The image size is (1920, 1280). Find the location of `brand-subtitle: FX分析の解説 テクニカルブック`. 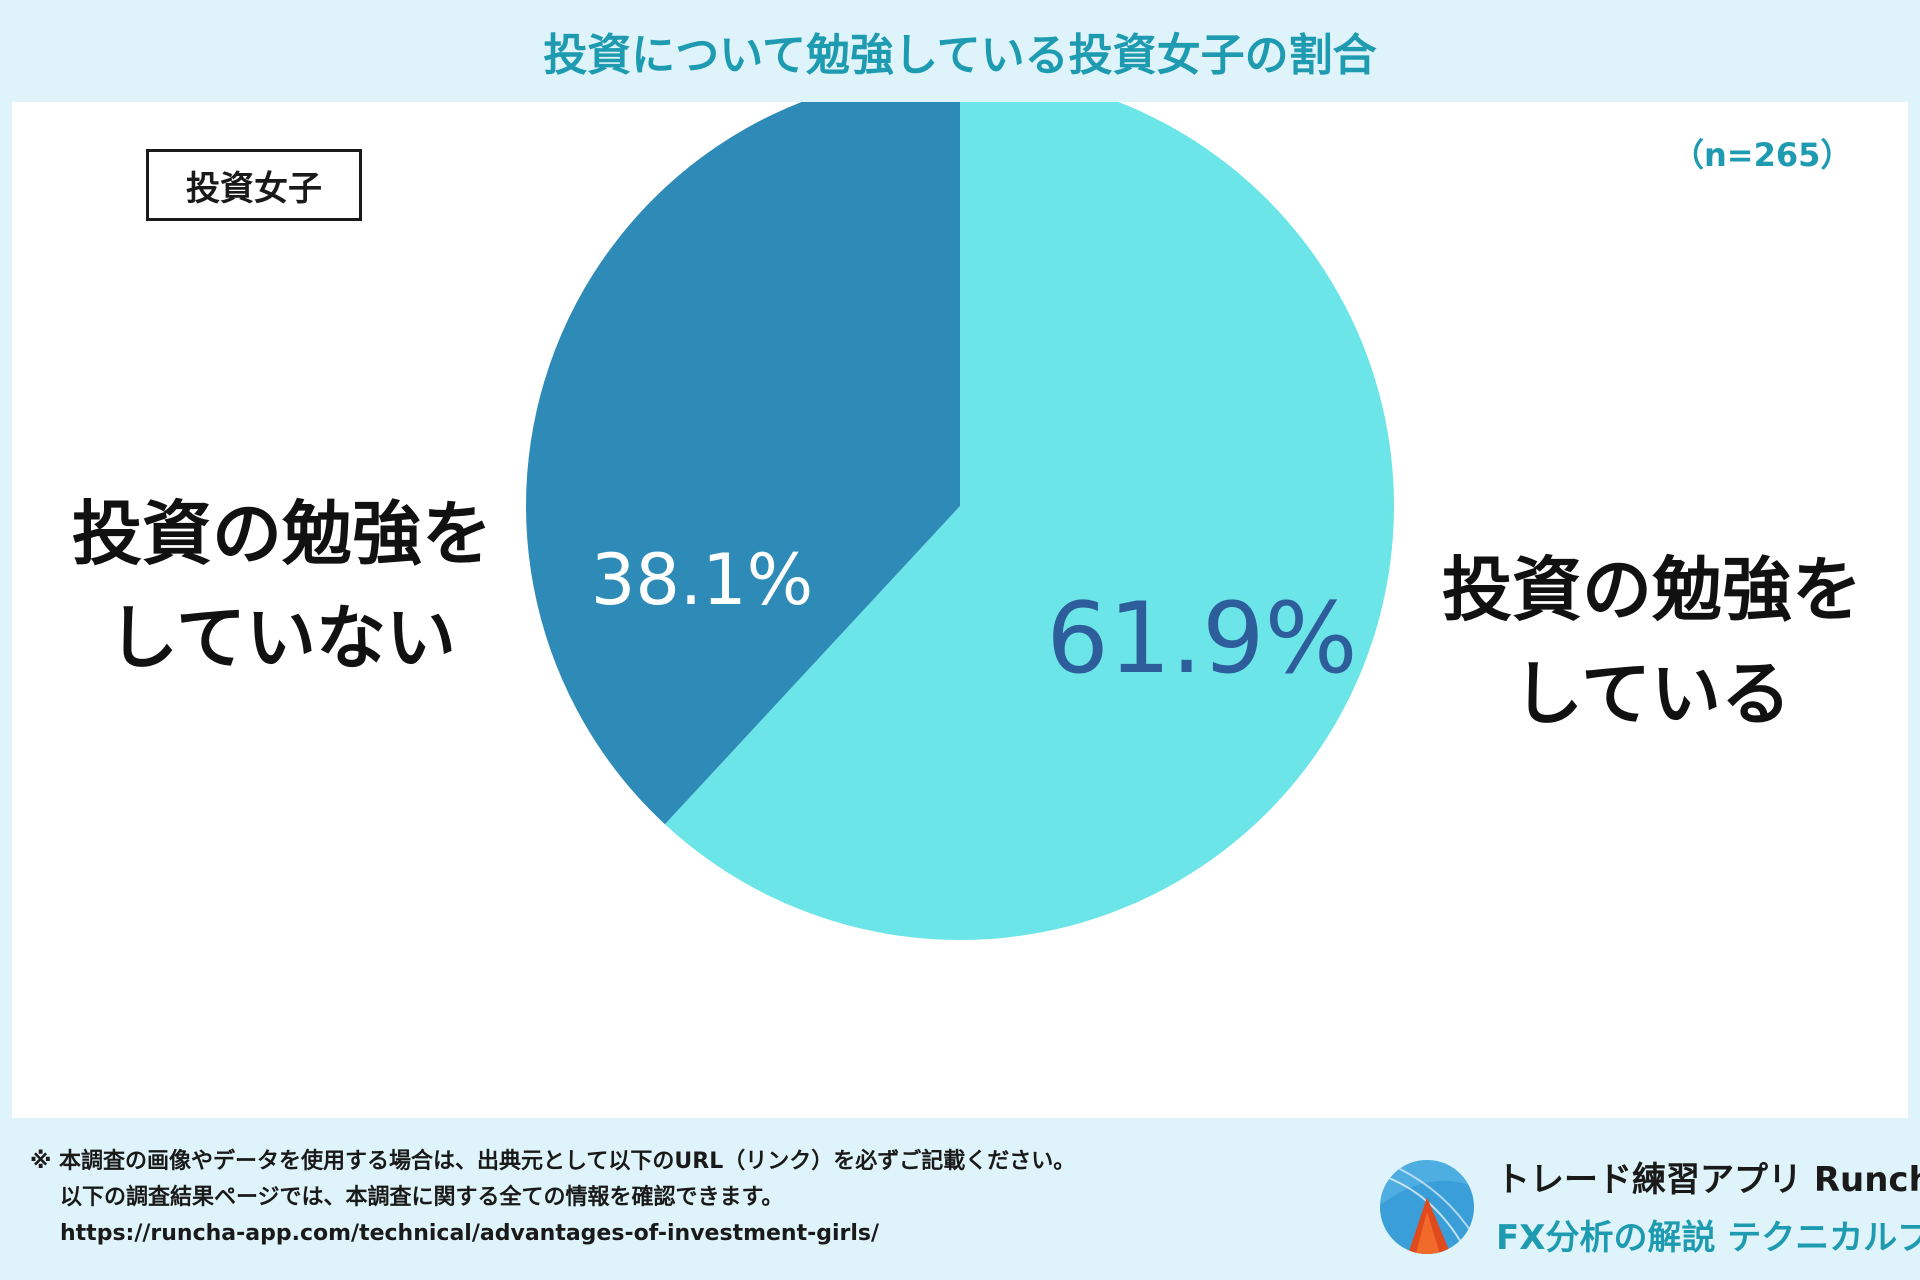

brand-subtitle: FX分析の解説 テクニカルブック is located at coordinates (1708, 1238).